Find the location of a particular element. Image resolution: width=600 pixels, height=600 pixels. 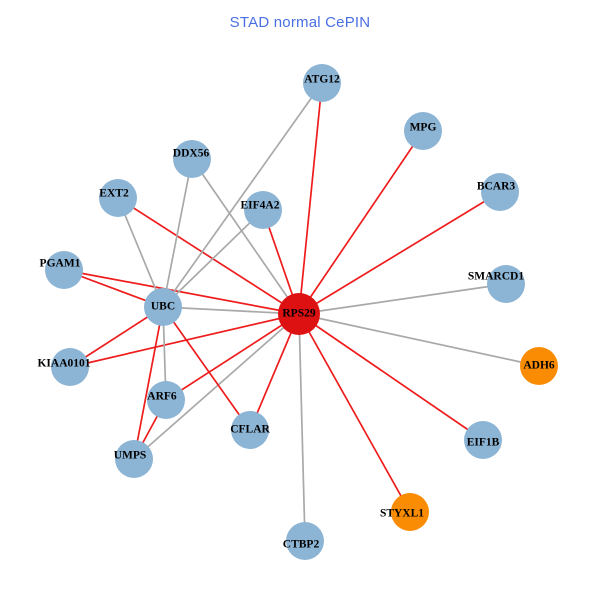

edge-ubc-ext2 is located at coordinates (140, 252).